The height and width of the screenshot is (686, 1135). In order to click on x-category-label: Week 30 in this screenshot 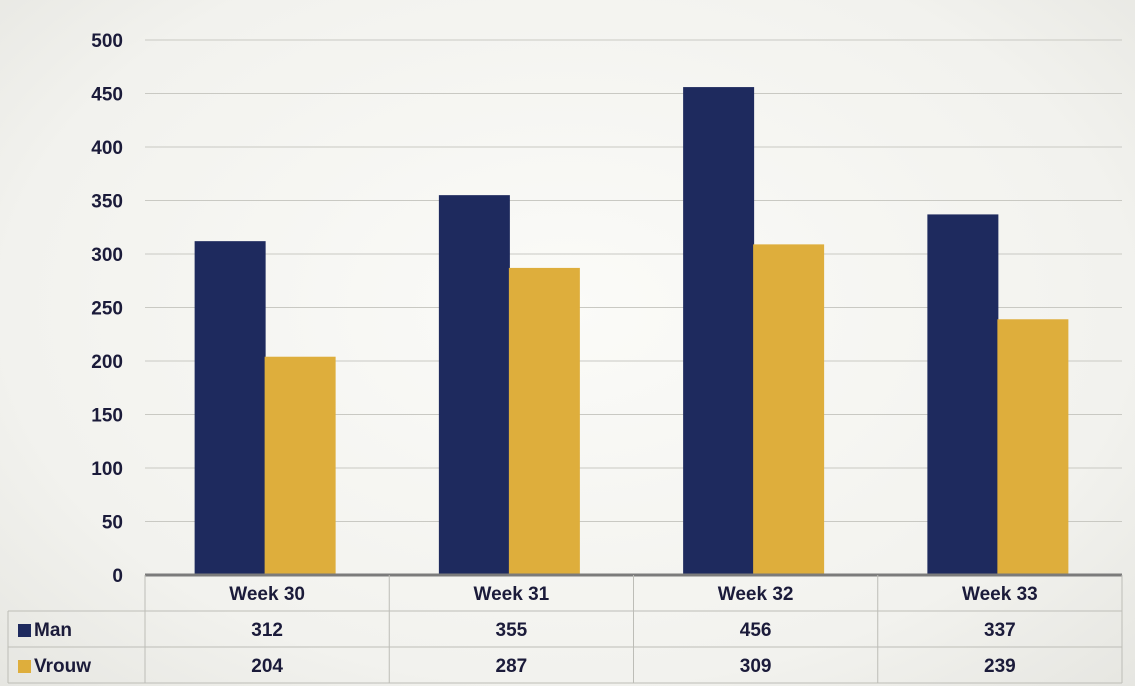, I will do `click(267, 594)`.